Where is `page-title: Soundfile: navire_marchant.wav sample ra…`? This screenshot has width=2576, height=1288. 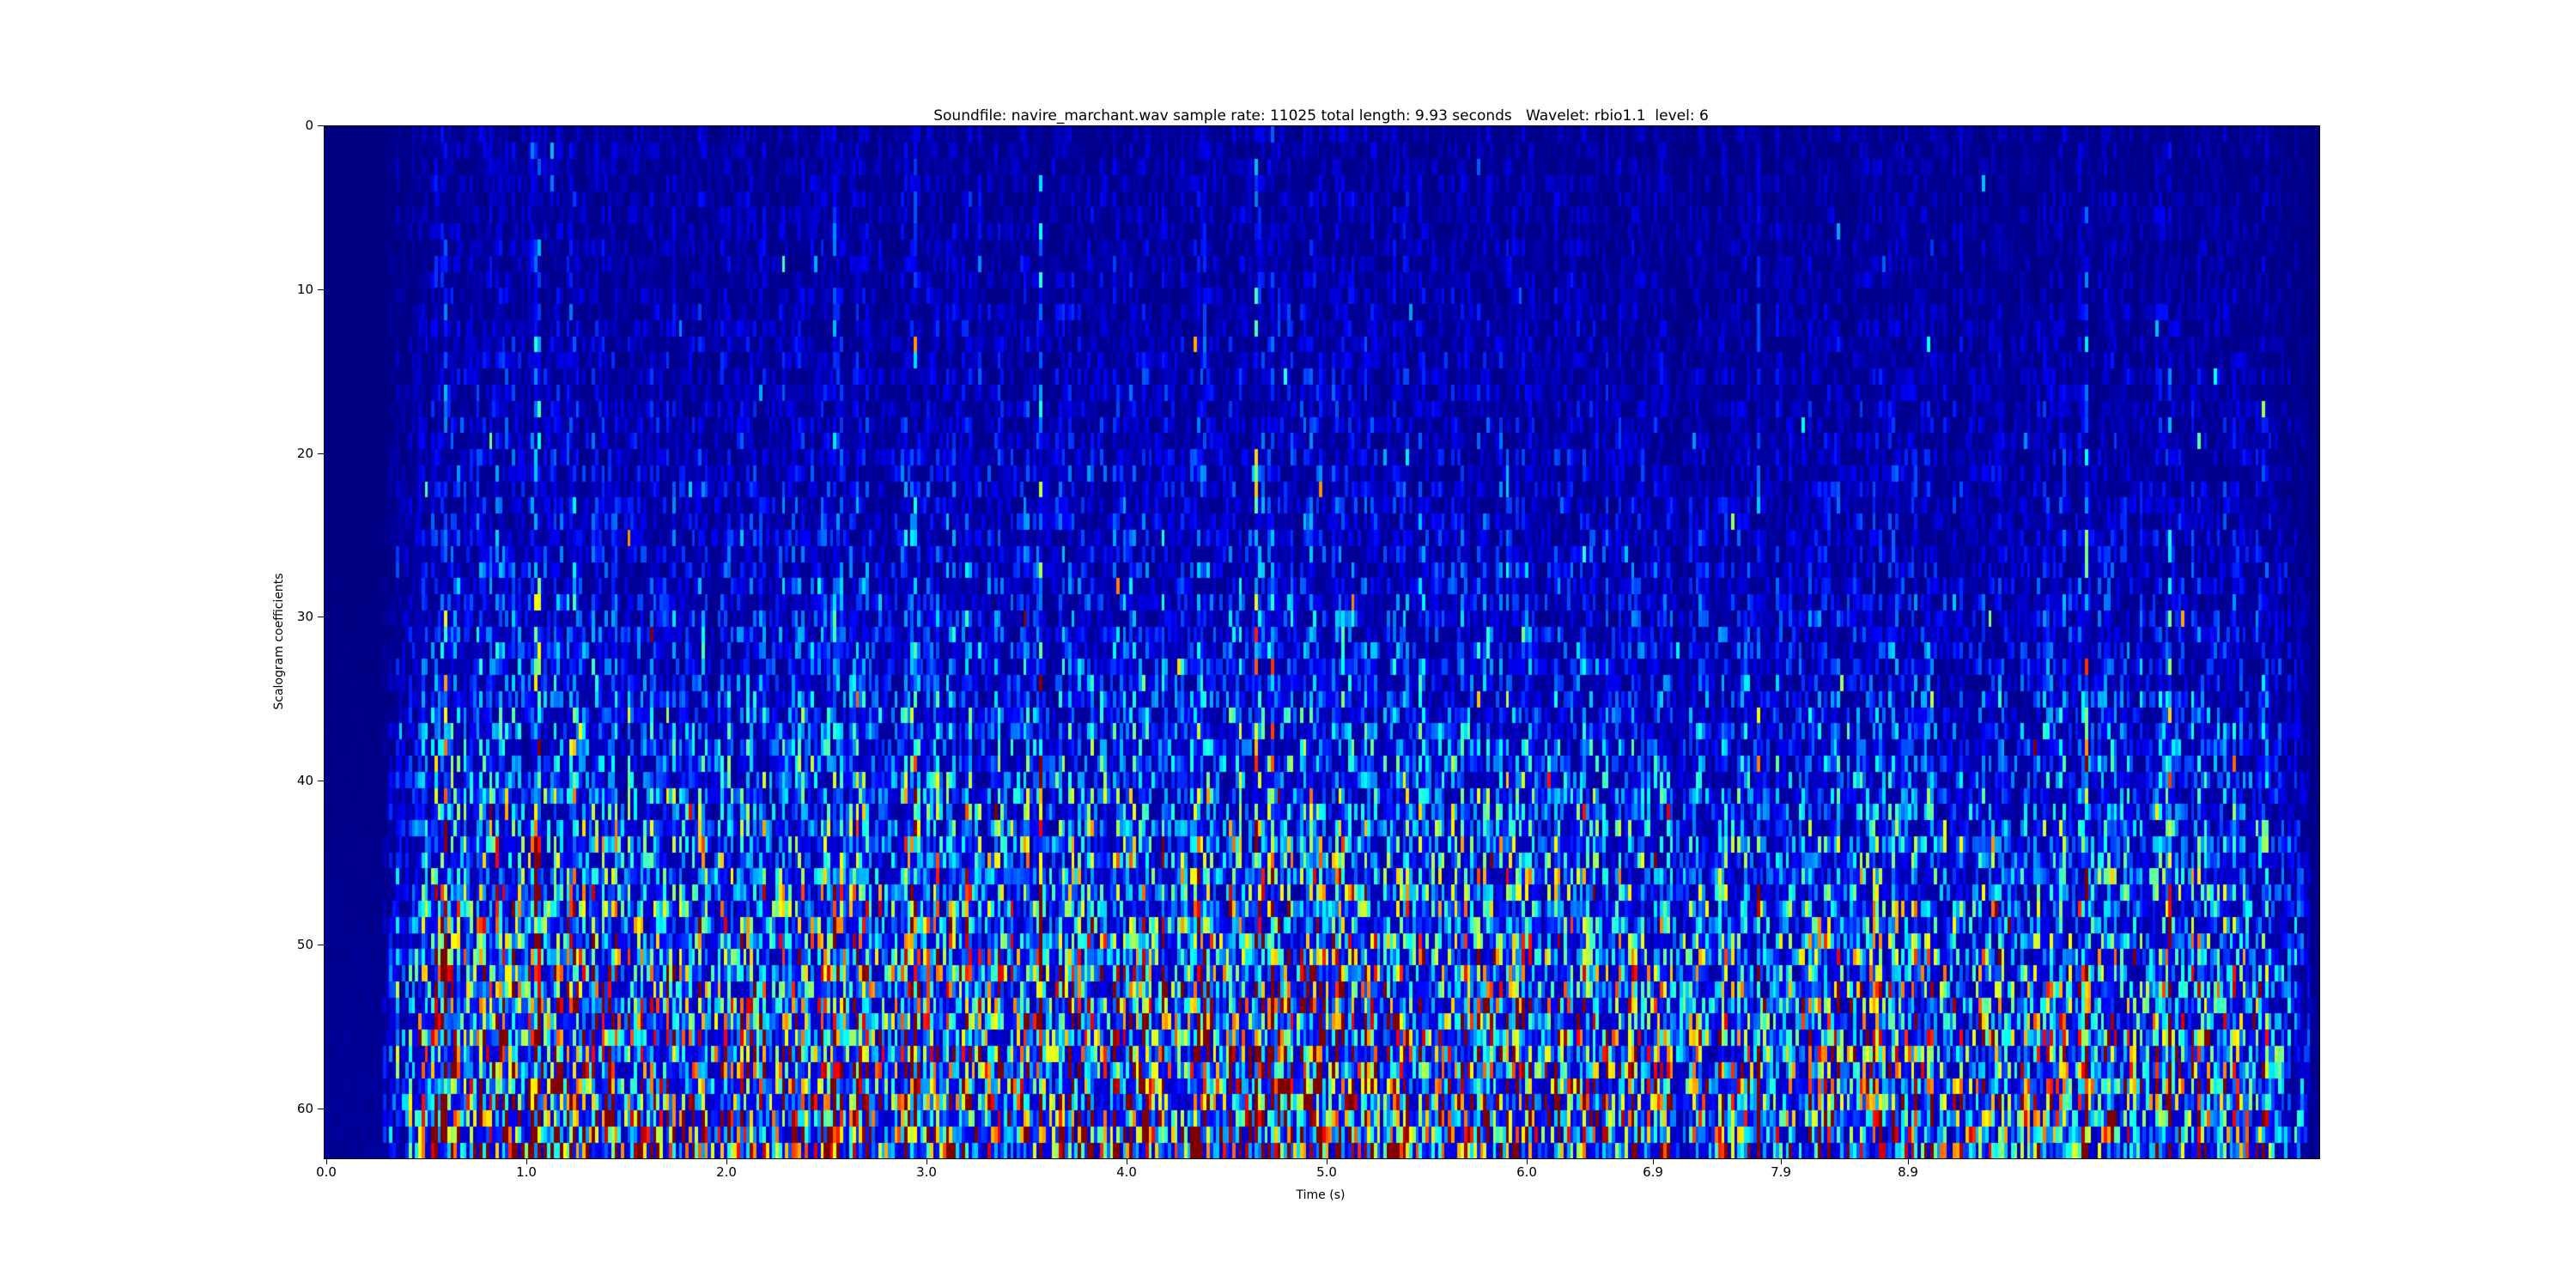
page-title: Soundfile: navire_marchant.wav sample ra… is located at coordinates (1321, 116).